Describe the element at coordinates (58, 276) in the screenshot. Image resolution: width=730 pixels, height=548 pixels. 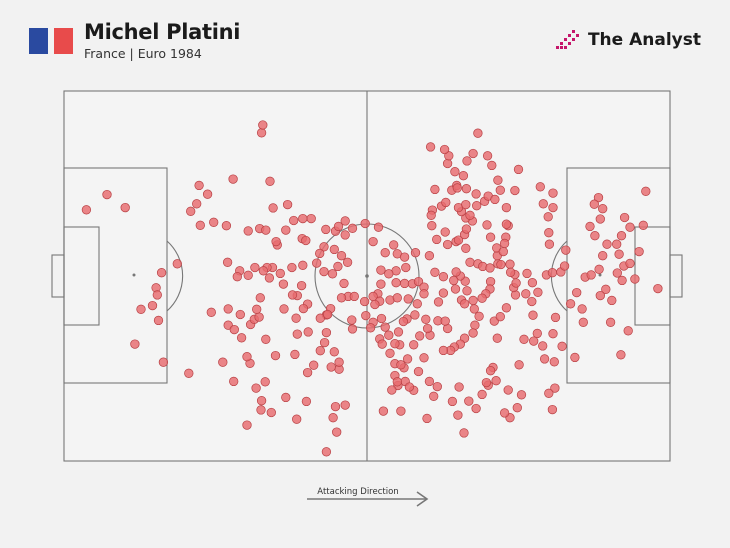
I see `left-goal` at that location.